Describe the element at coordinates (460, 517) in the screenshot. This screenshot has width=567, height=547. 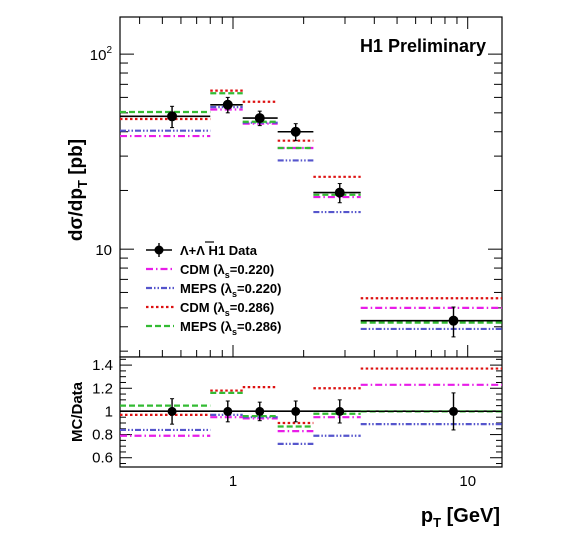
I see `x-axis-label: pT [GeV]` at that location.